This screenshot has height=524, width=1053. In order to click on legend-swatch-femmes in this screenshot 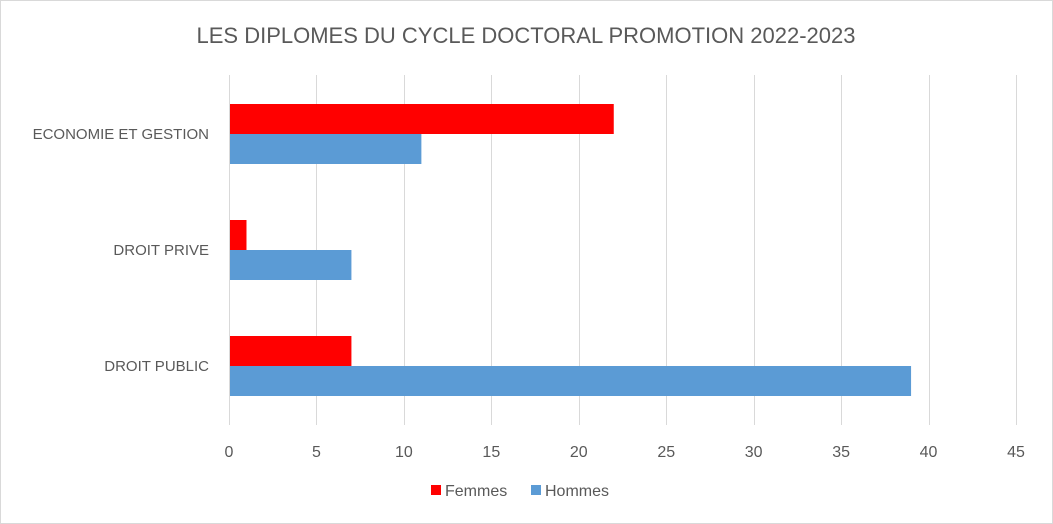, I will do `click(436, 490)`.